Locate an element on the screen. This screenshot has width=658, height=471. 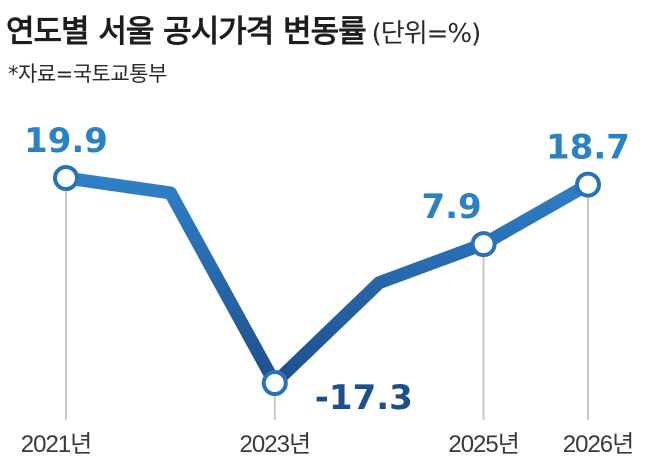
data-label-2026: 18.7 is located at coordinates (588, 148).